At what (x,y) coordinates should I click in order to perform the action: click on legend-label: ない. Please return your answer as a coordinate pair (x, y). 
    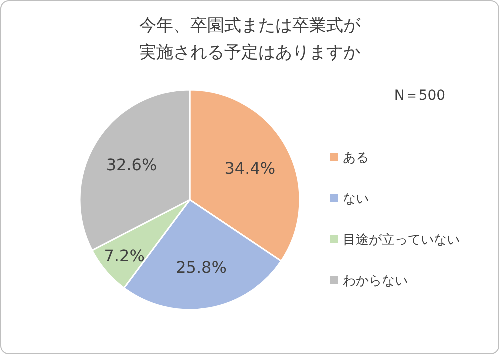
    Looking at the image, I should click on (356, 199).